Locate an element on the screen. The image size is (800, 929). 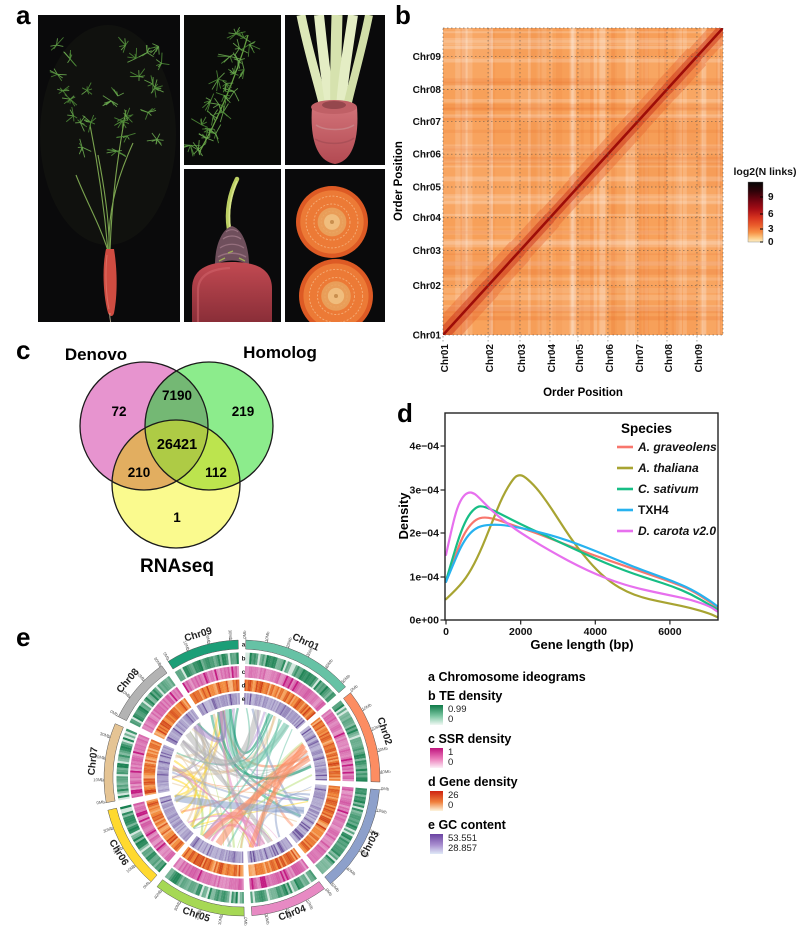
density-x-axis: 0 2000 4000 6000 is located at coordinates (562, 629).